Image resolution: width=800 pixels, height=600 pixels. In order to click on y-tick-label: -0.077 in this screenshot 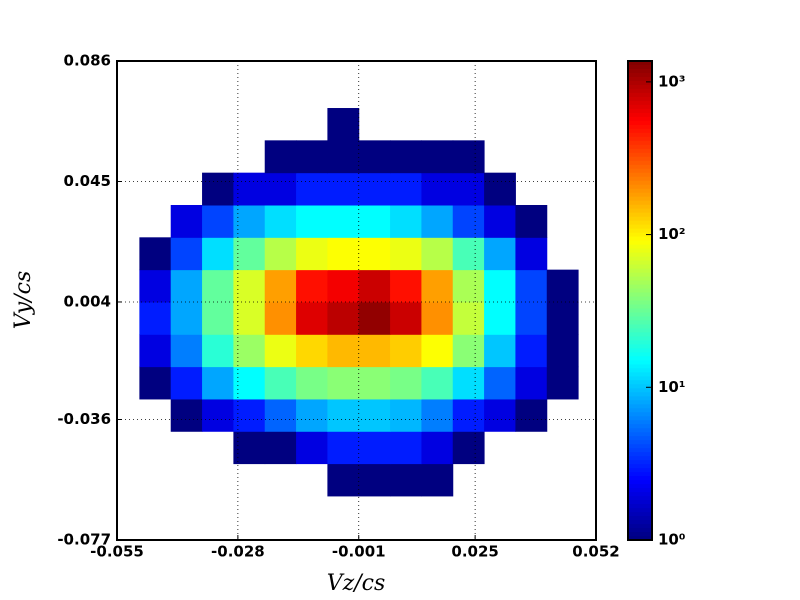, I will do `click(84, 540)`.